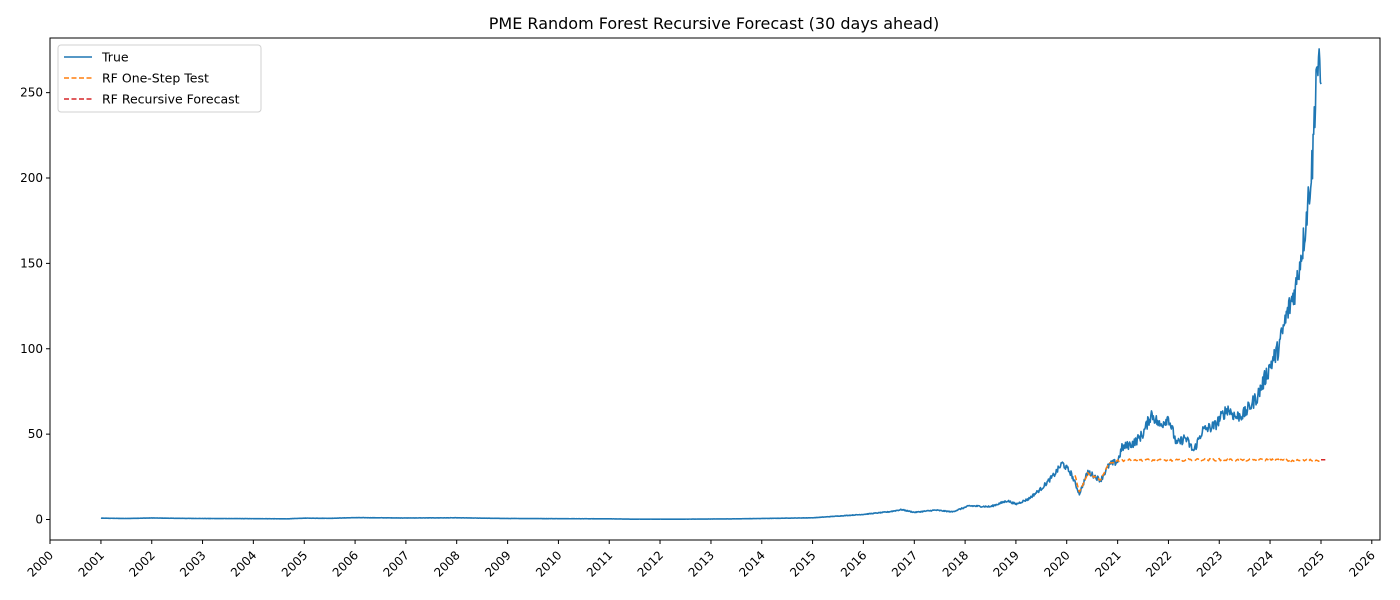  I want to click on x-tick-label: 2024, so click(1260, 563).